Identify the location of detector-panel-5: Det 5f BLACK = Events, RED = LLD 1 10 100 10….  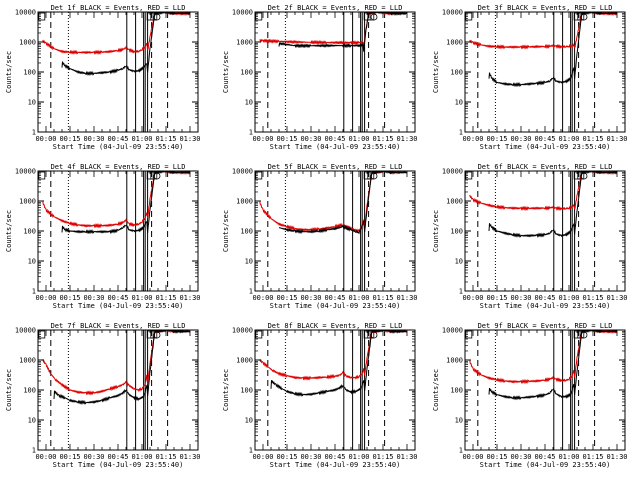
(320, 236).